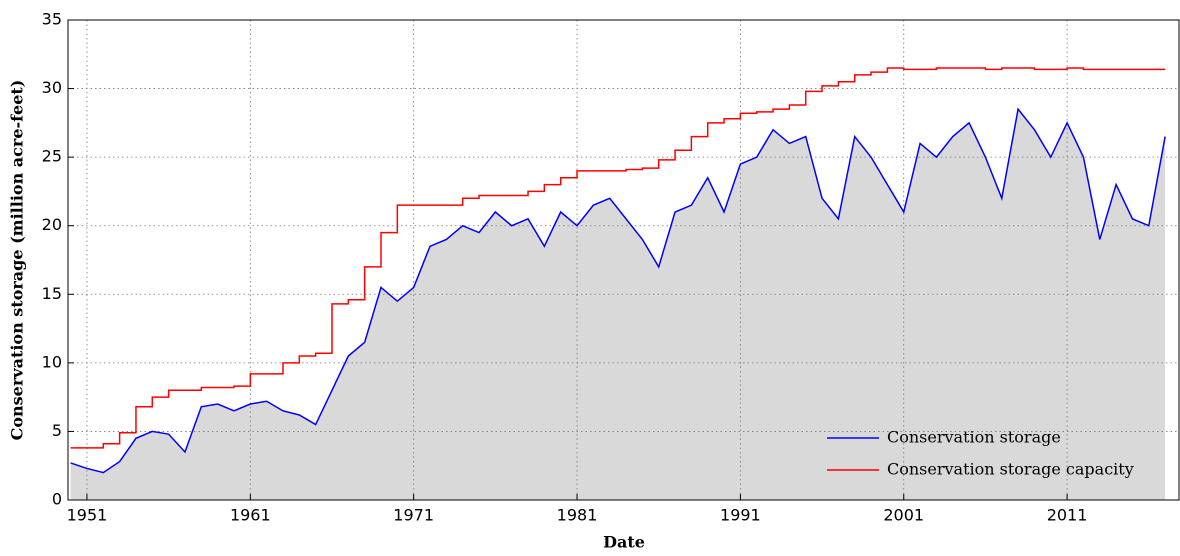  I want to click on x-tick-label: 1961, so click(250, 515).